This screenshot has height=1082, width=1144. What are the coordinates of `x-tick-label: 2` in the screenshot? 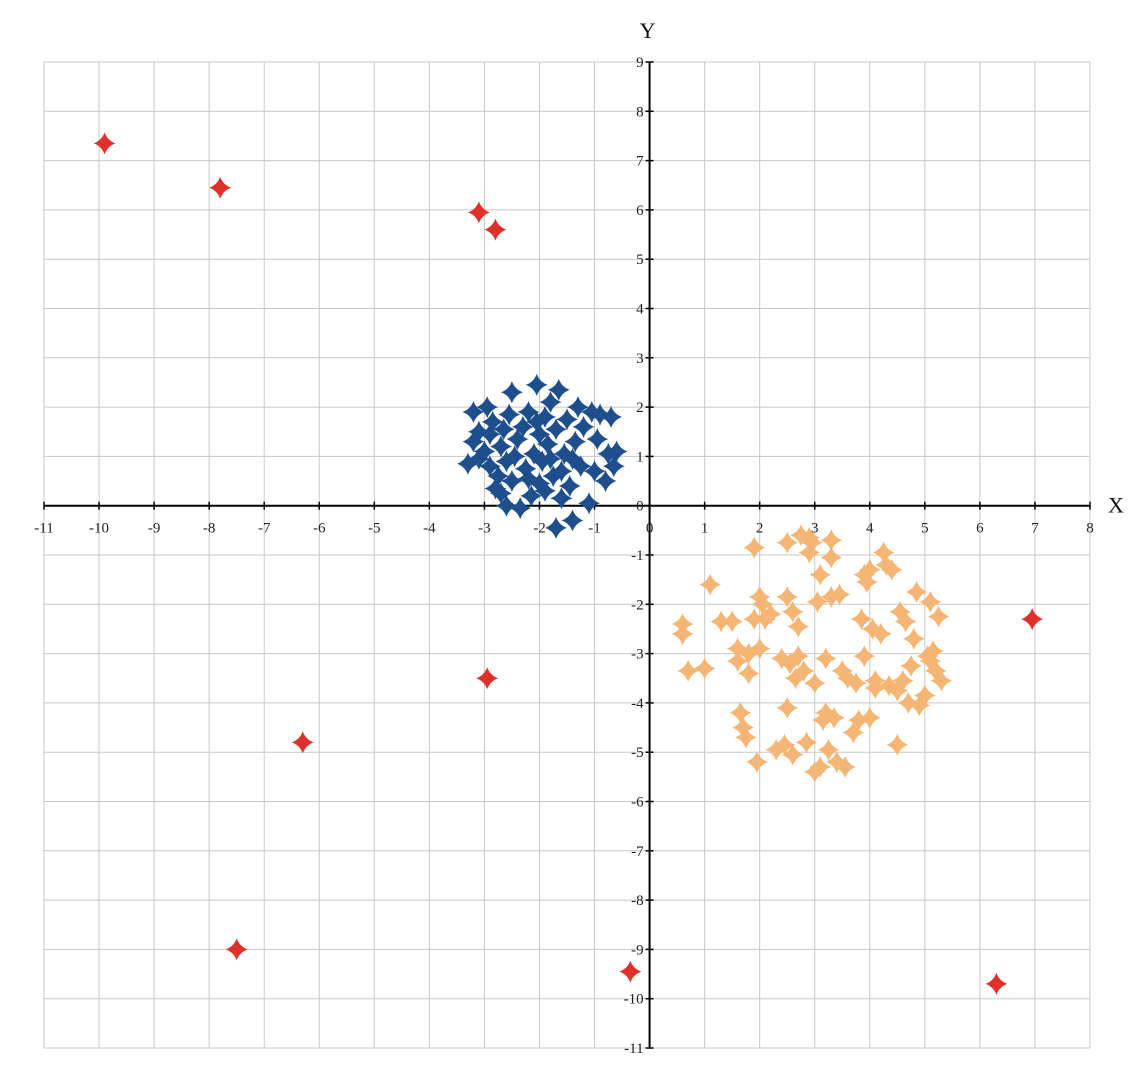 It's located at (760, 529).